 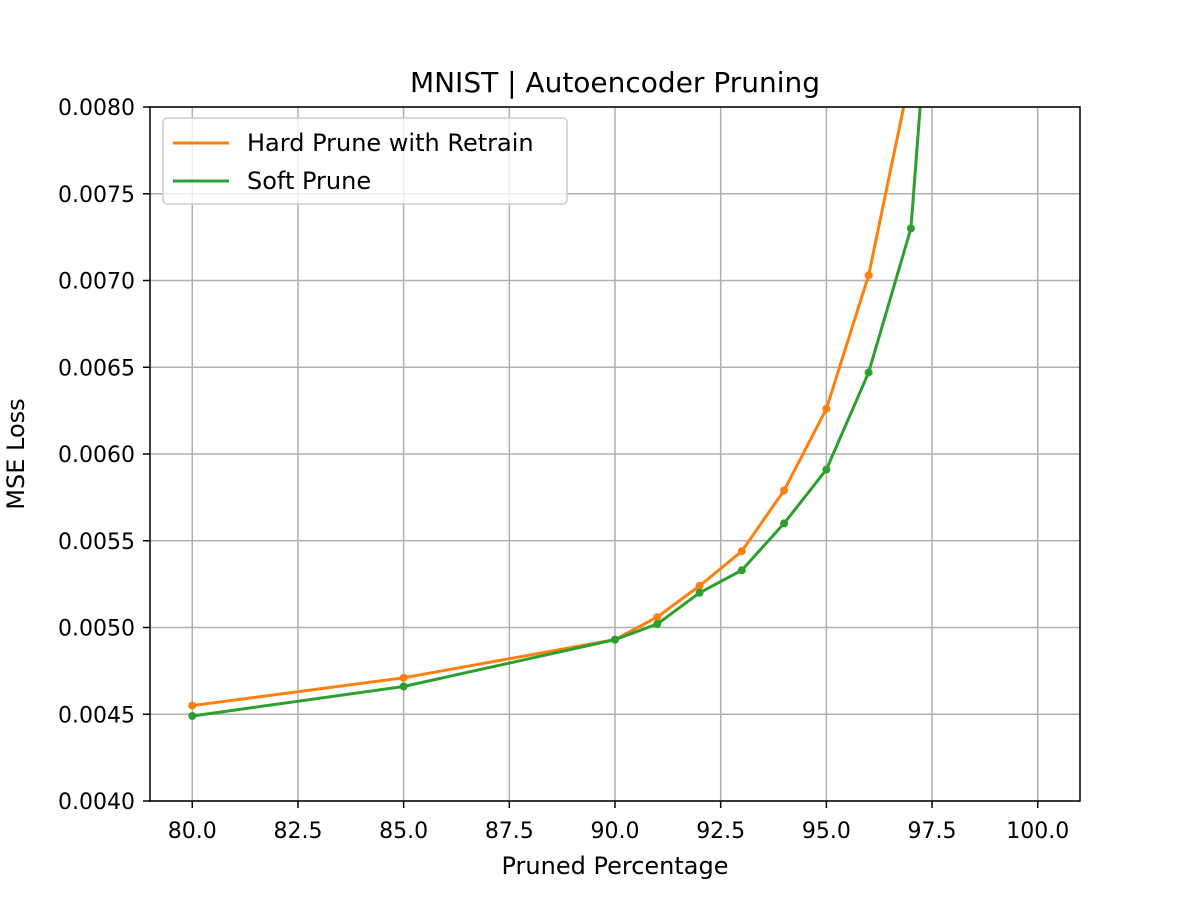 I want to click on x-tick-label: 80.0, so click(x=192, y=831).